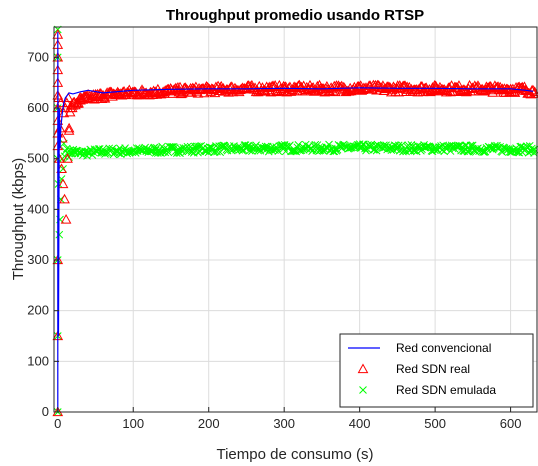 The width and height of the screenshot is (538, 466). I want to click on y-tick-label: 500, so click(38, 158).